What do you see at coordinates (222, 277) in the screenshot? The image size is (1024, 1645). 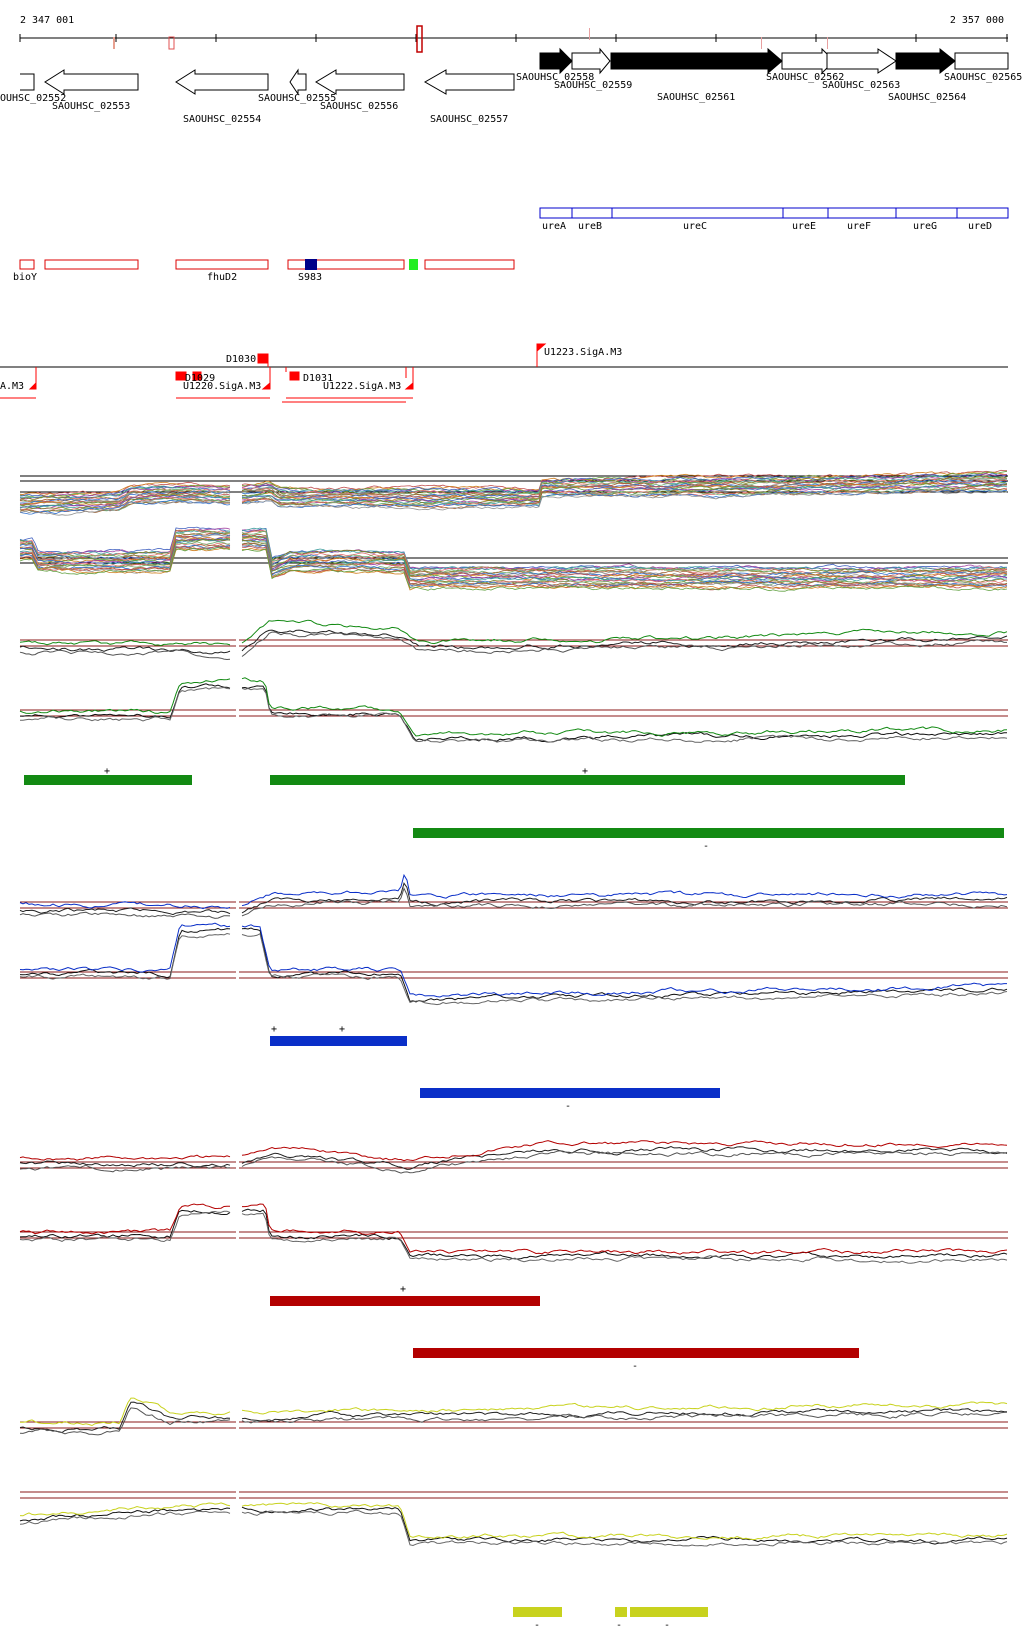 I see `annotation-label: fhuD2` at bounding box center [222, 277].